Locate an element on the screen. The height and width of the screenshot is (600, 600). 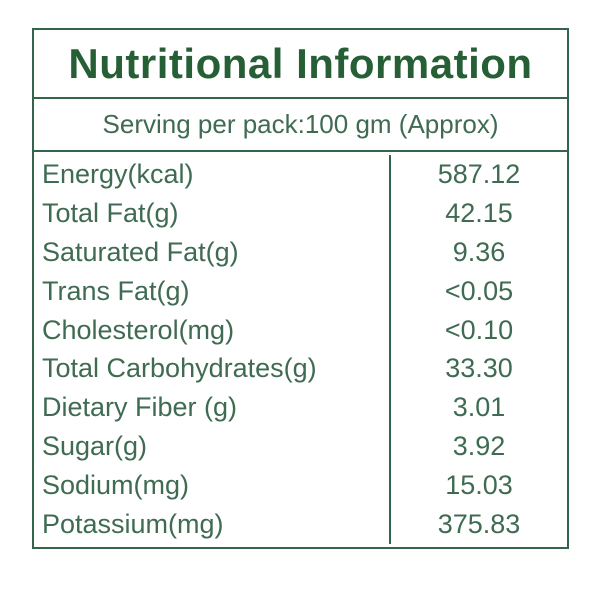
nutrient-label: Energy(kcal) is located at coordinates (212, 174).